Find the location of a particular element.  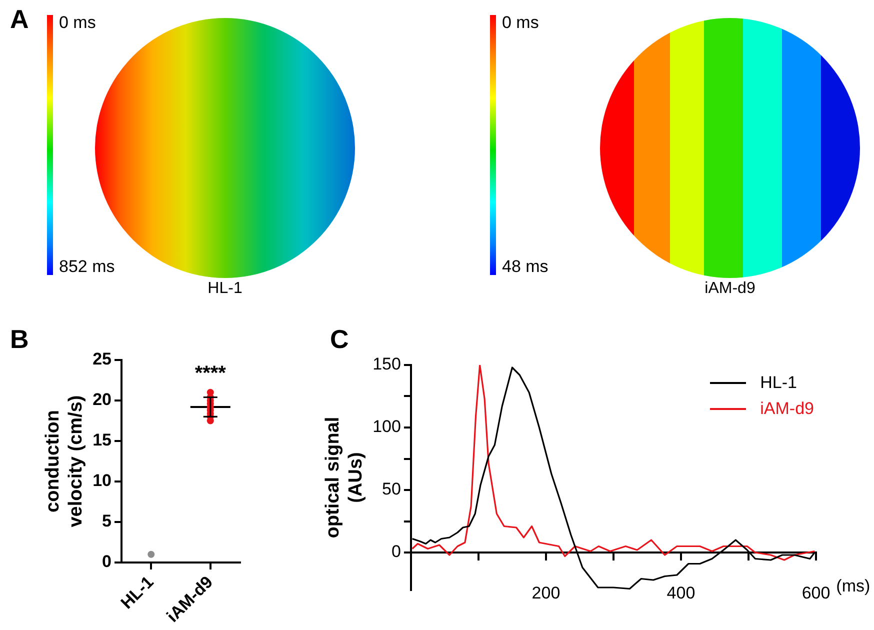

y-tick-label: 5 is located at coordinates (107, 521).